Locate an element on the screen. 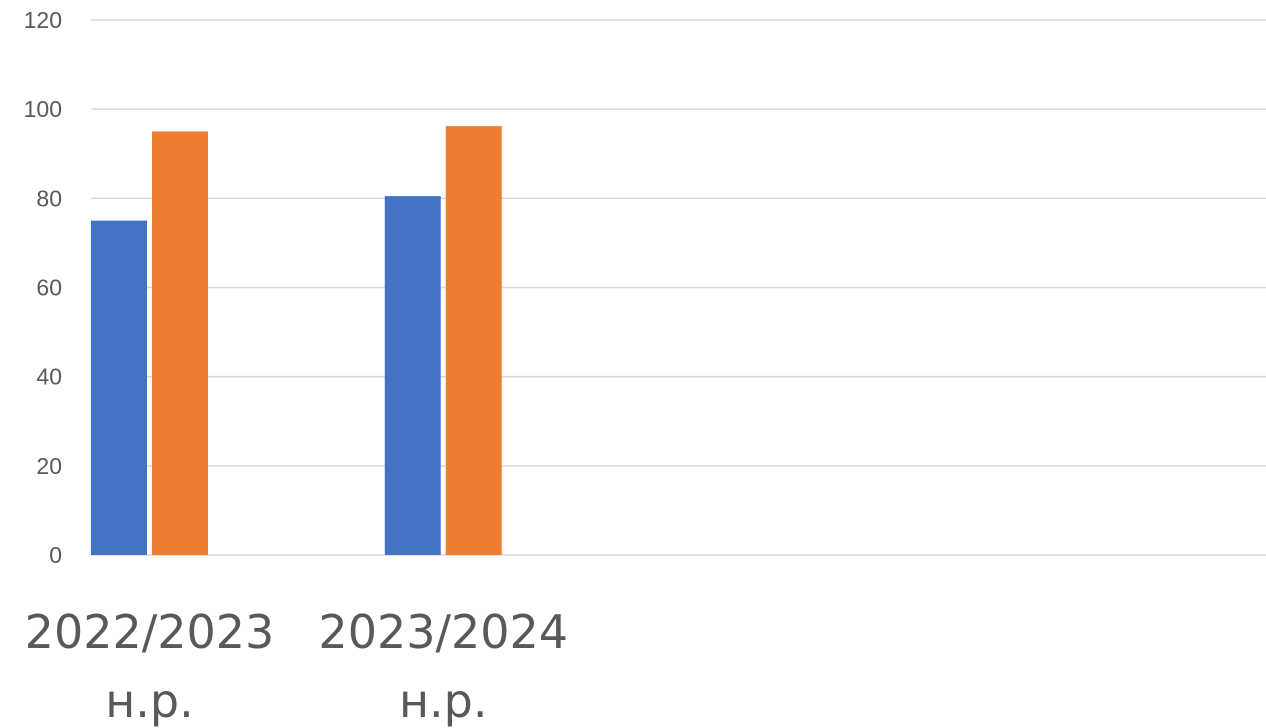 The width and height of the screenshot is (1266, 728). x-category-label: 2022/2023 is located at coordinates (150, 632).